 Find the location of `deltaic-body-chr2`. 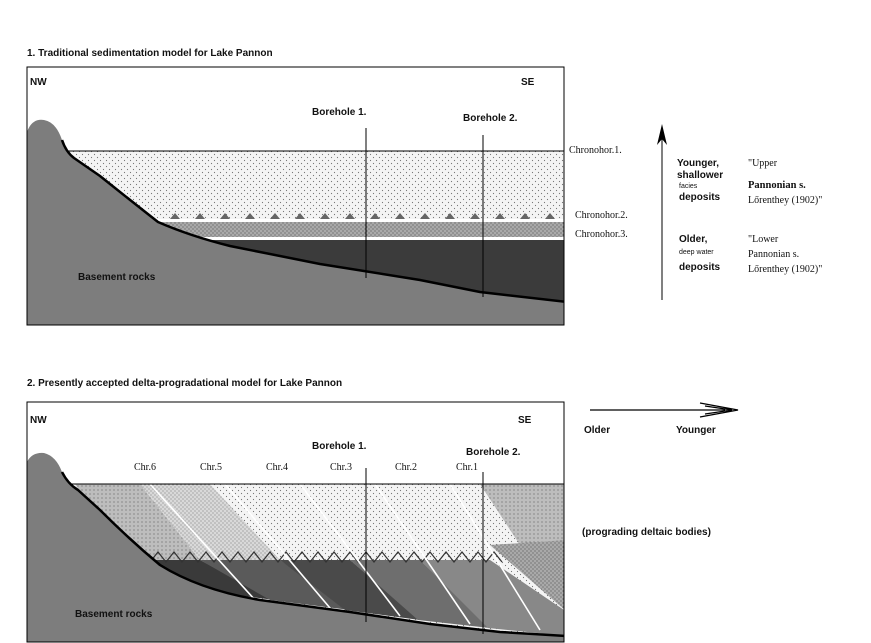

deltaic-body-chr2 is located at coordinates (427, 522).